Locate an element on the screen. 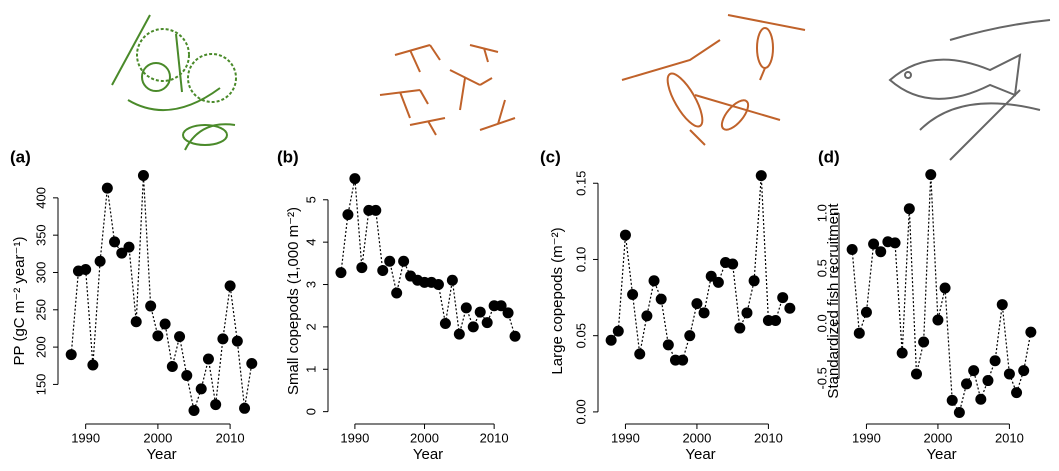 The height and width of the screenshot is (471, 1059). y-tick-label: 0.15 is located at coordinates (580, 183).